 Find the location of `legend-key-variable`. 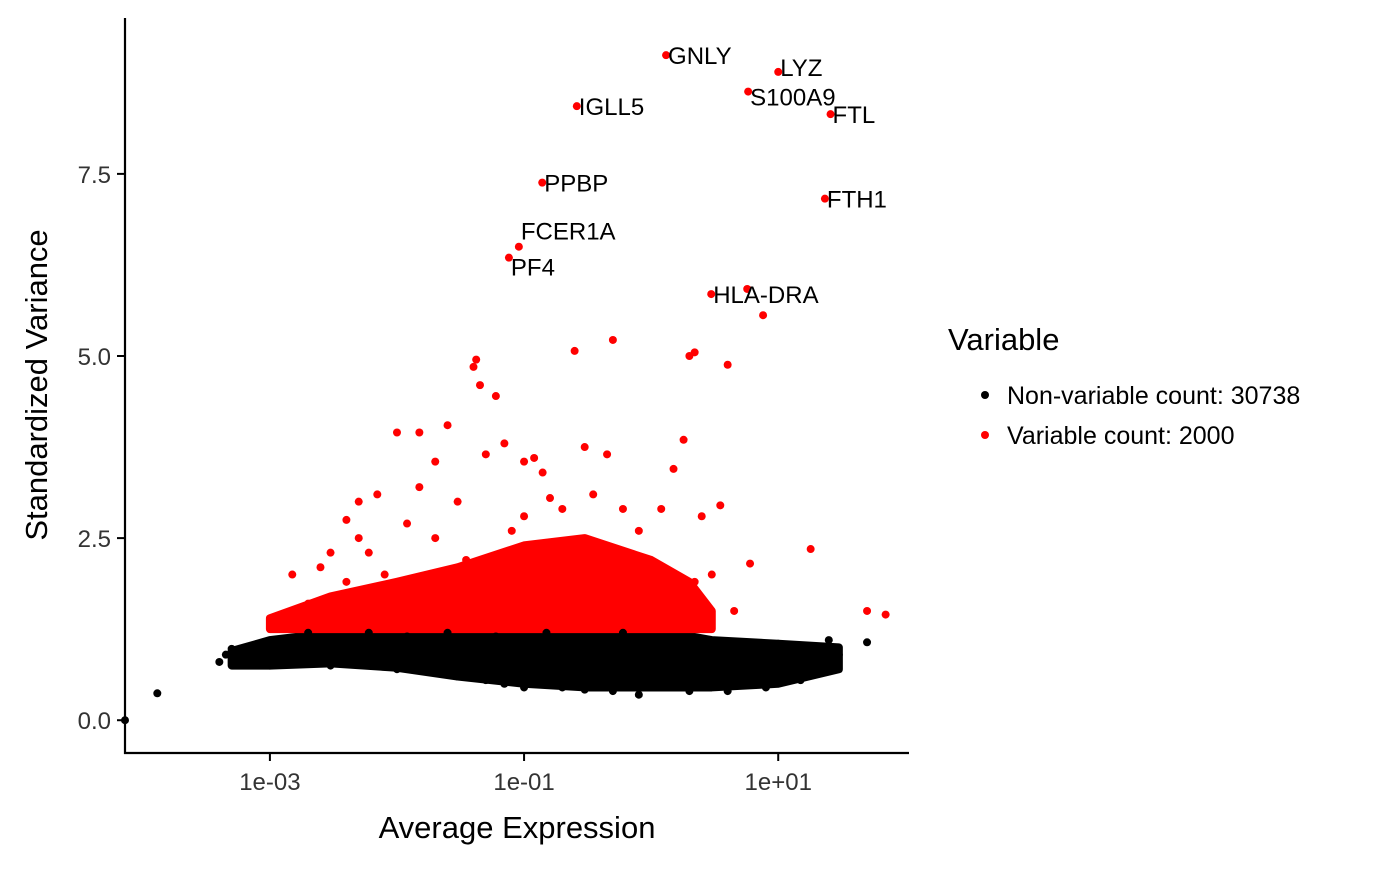

legend-key-variable is located at coordinates (985, 435).